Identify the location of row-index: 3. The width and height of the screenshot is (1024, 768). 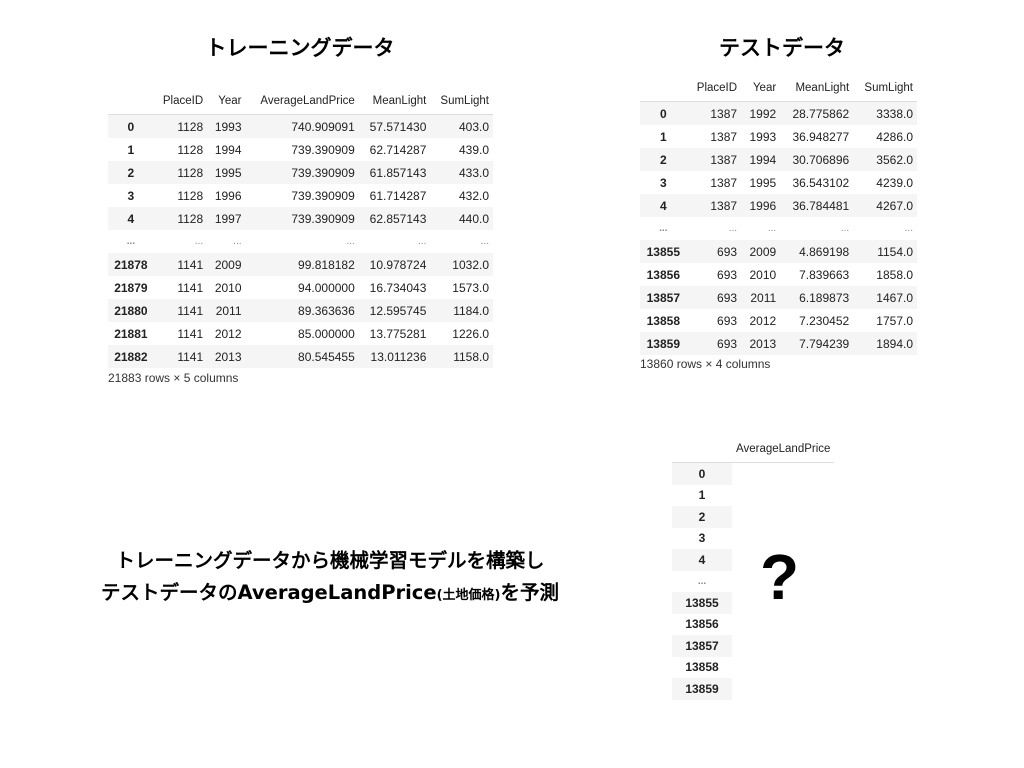
(131, 195).